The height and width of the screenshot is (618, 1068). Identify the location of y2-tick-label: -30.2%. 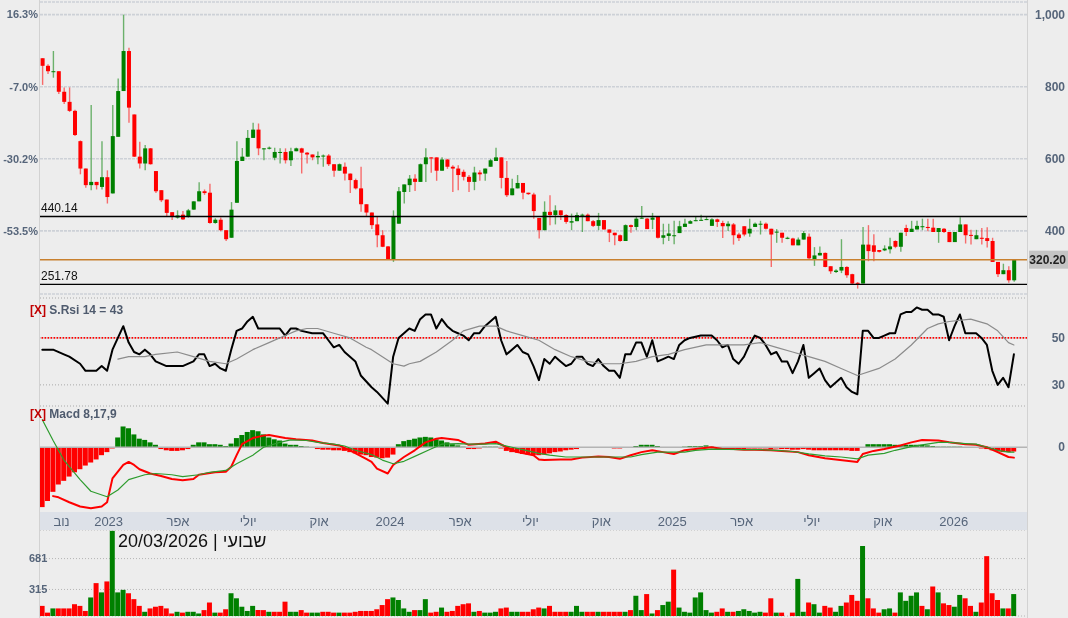
(21, 158).